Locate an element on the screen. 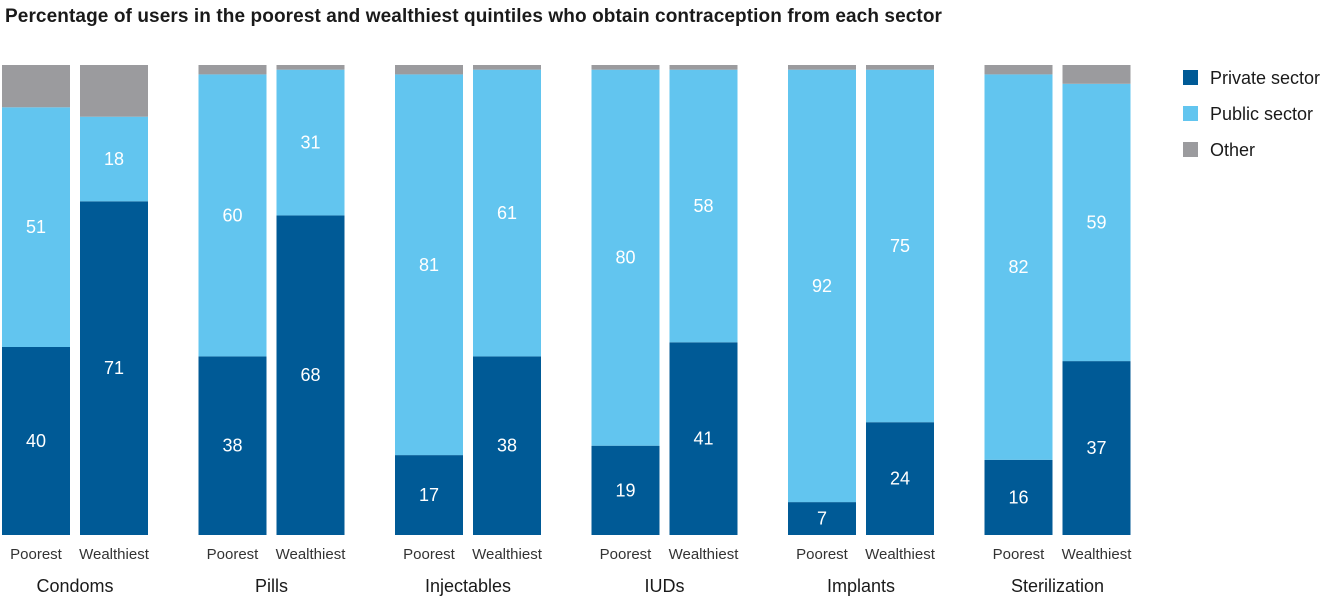 This screenshot has height=597, width=1340. value-label-implants-wealthiest-private: 24 is located at coordinates (900, 479).